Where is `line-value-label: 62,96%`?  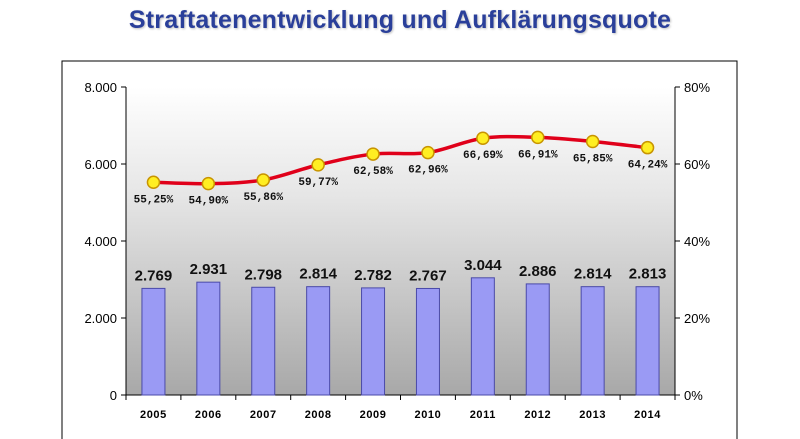 line-value-label: 62,96% is located at coordinates (428, 171).